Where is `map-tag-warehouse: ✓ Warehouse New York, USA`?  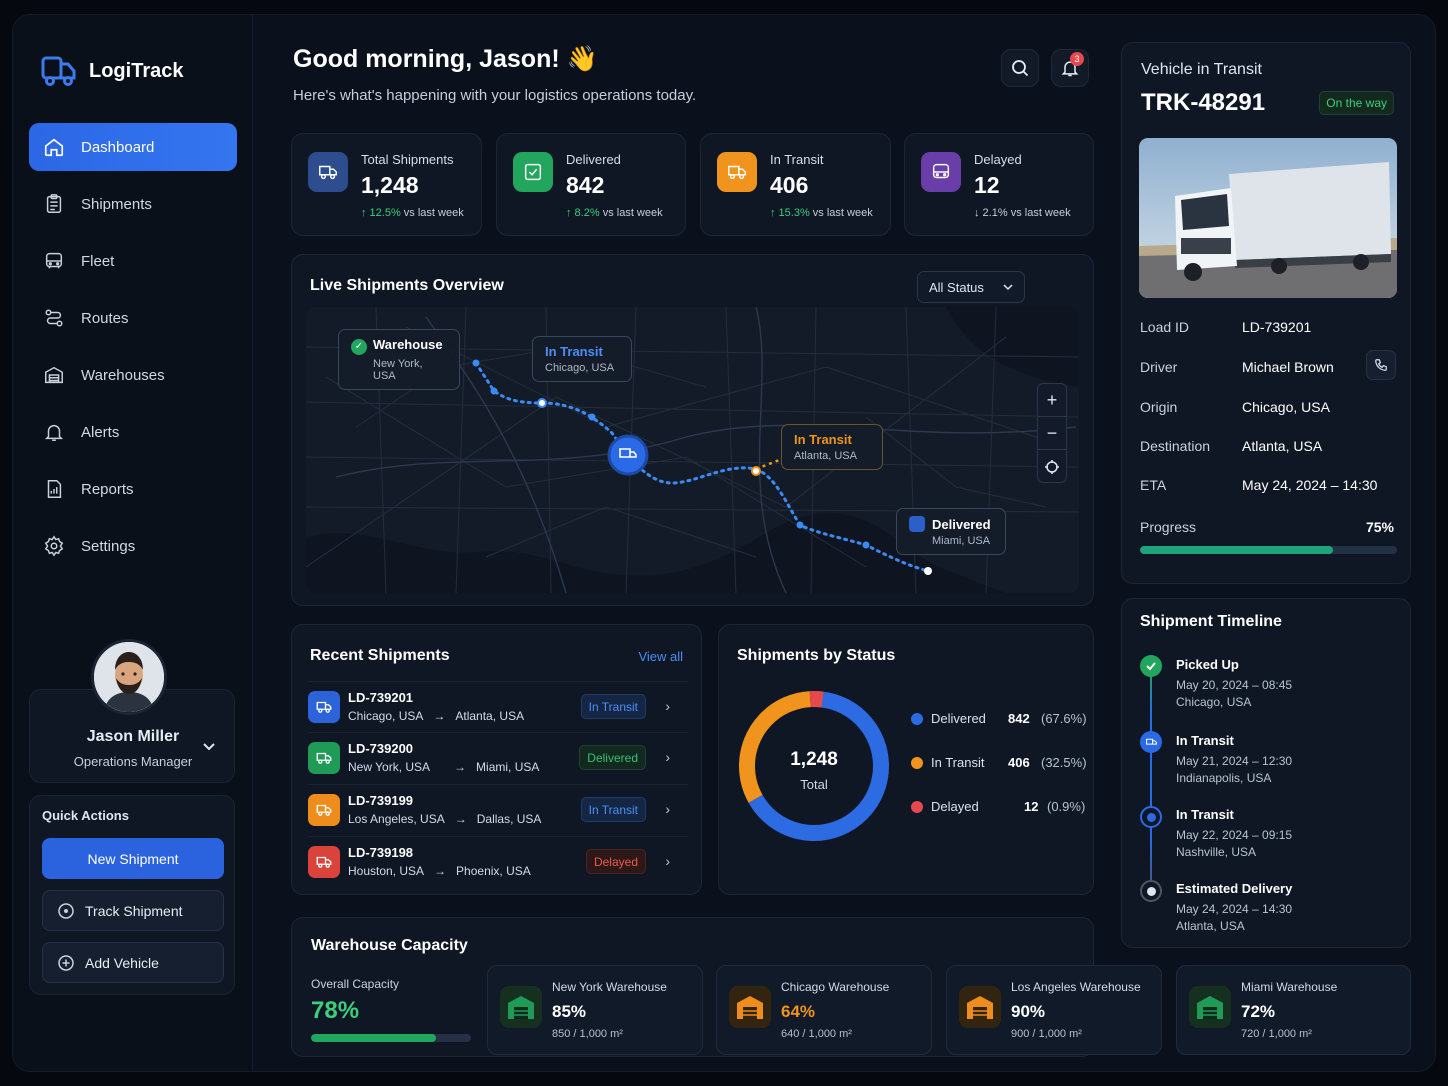 map-tag-warehouse: ✓ Warehouse New York, USA is located at coordinates (399, 359).